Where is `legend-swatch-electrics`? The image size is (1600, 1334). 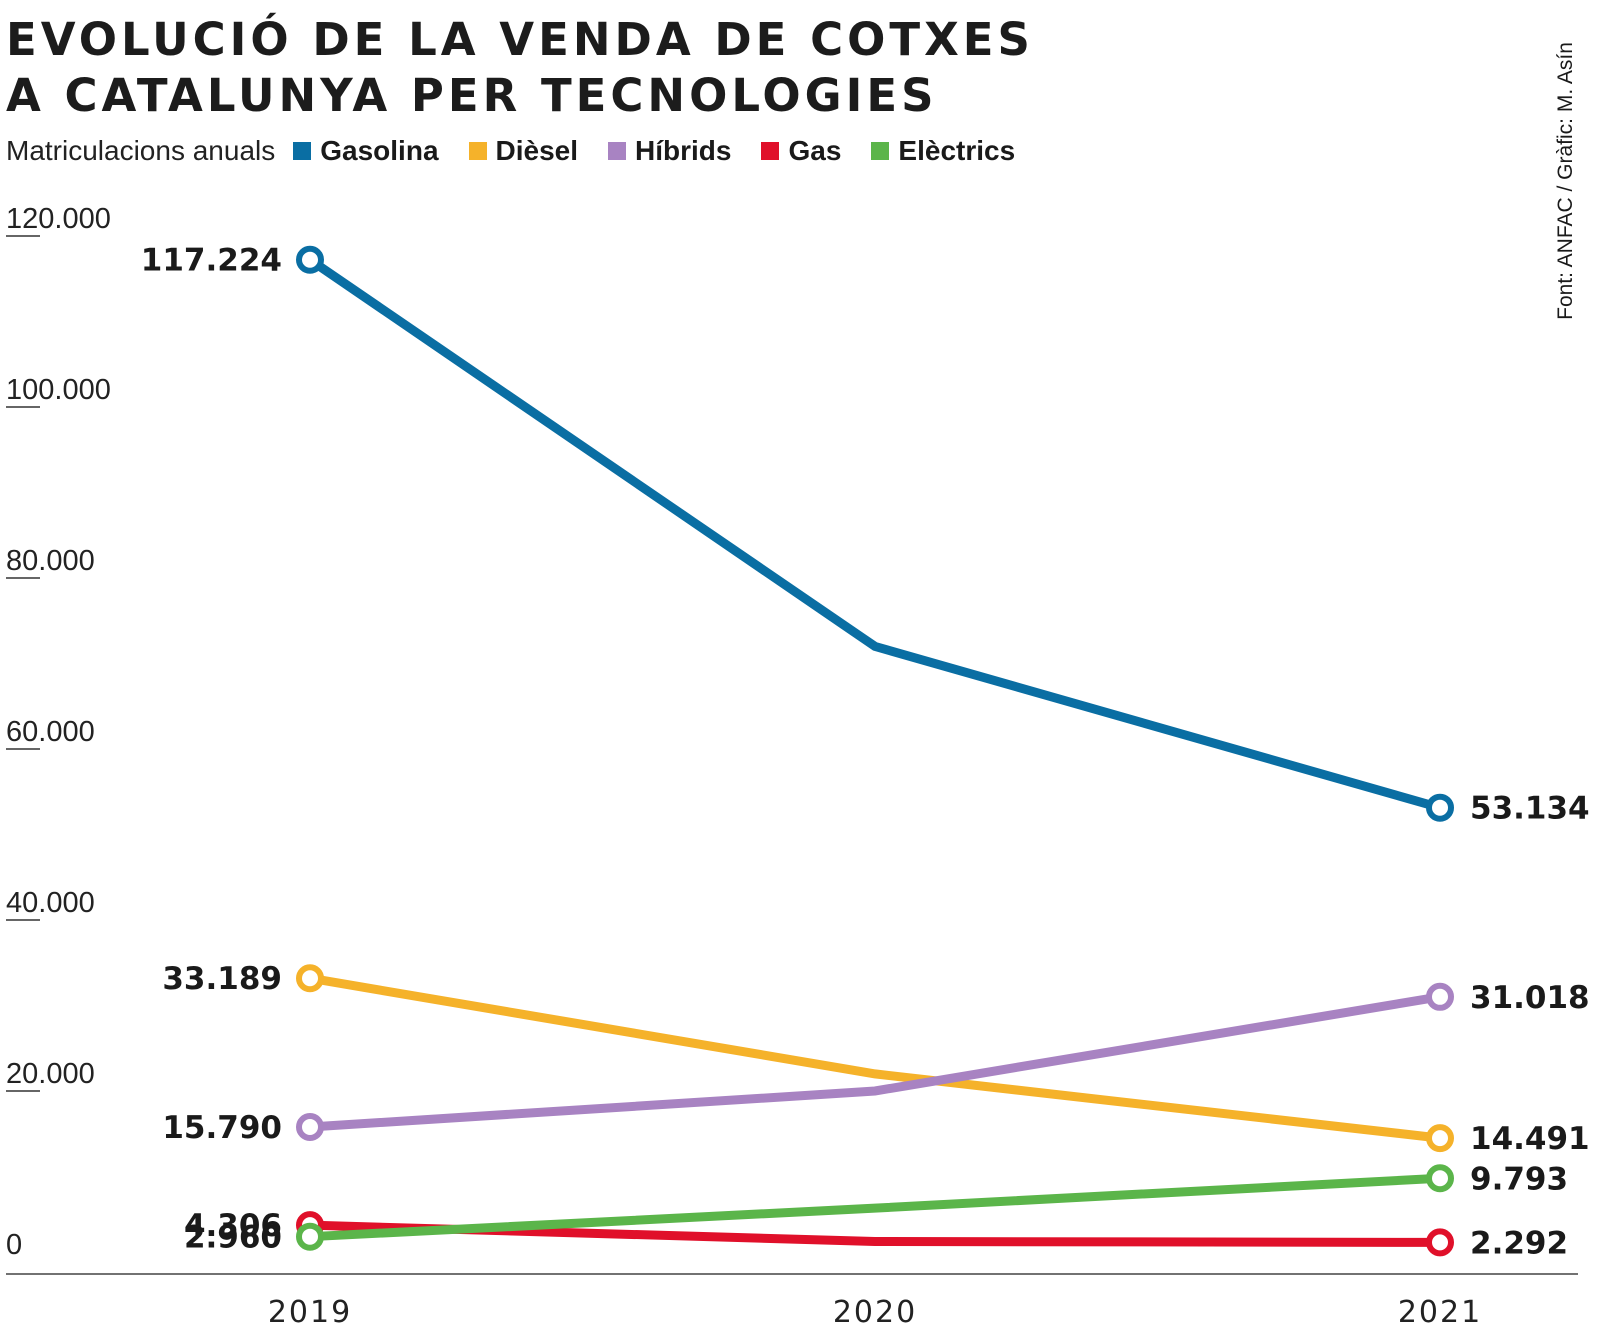
legend-swatch-electrics is located at coordinates (880, 151).